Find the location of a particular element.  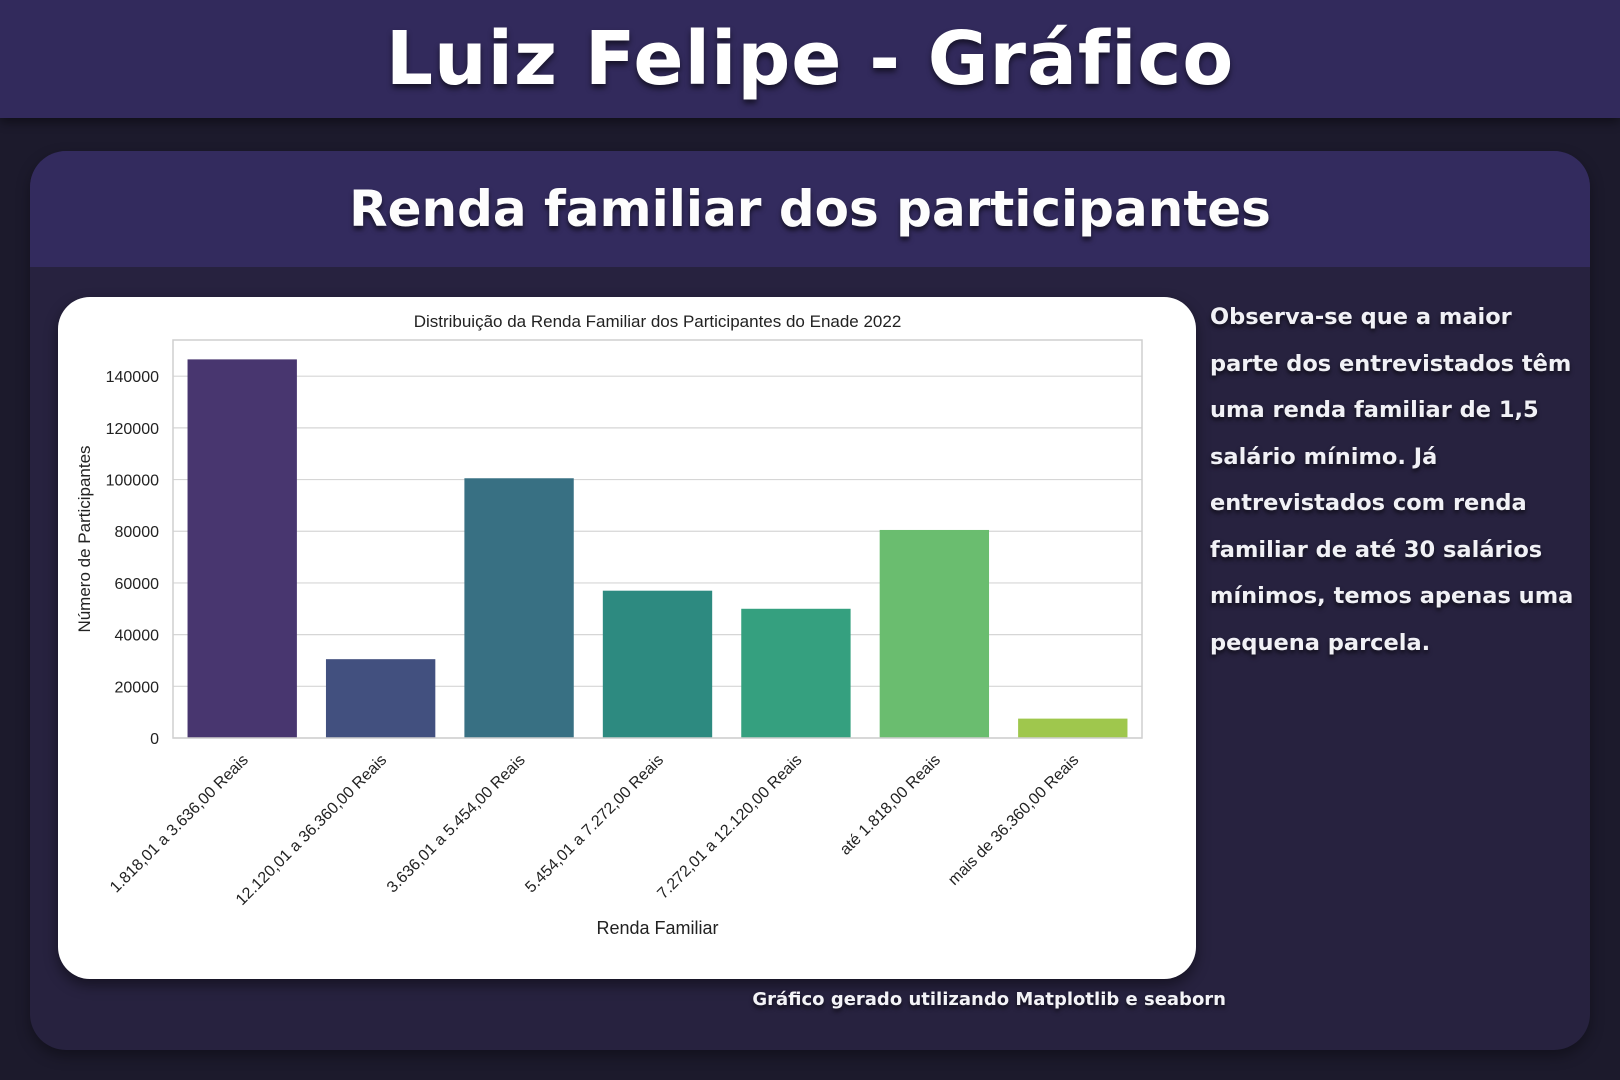

y-tick-label: 100000 is located at coordinates (132, 481).